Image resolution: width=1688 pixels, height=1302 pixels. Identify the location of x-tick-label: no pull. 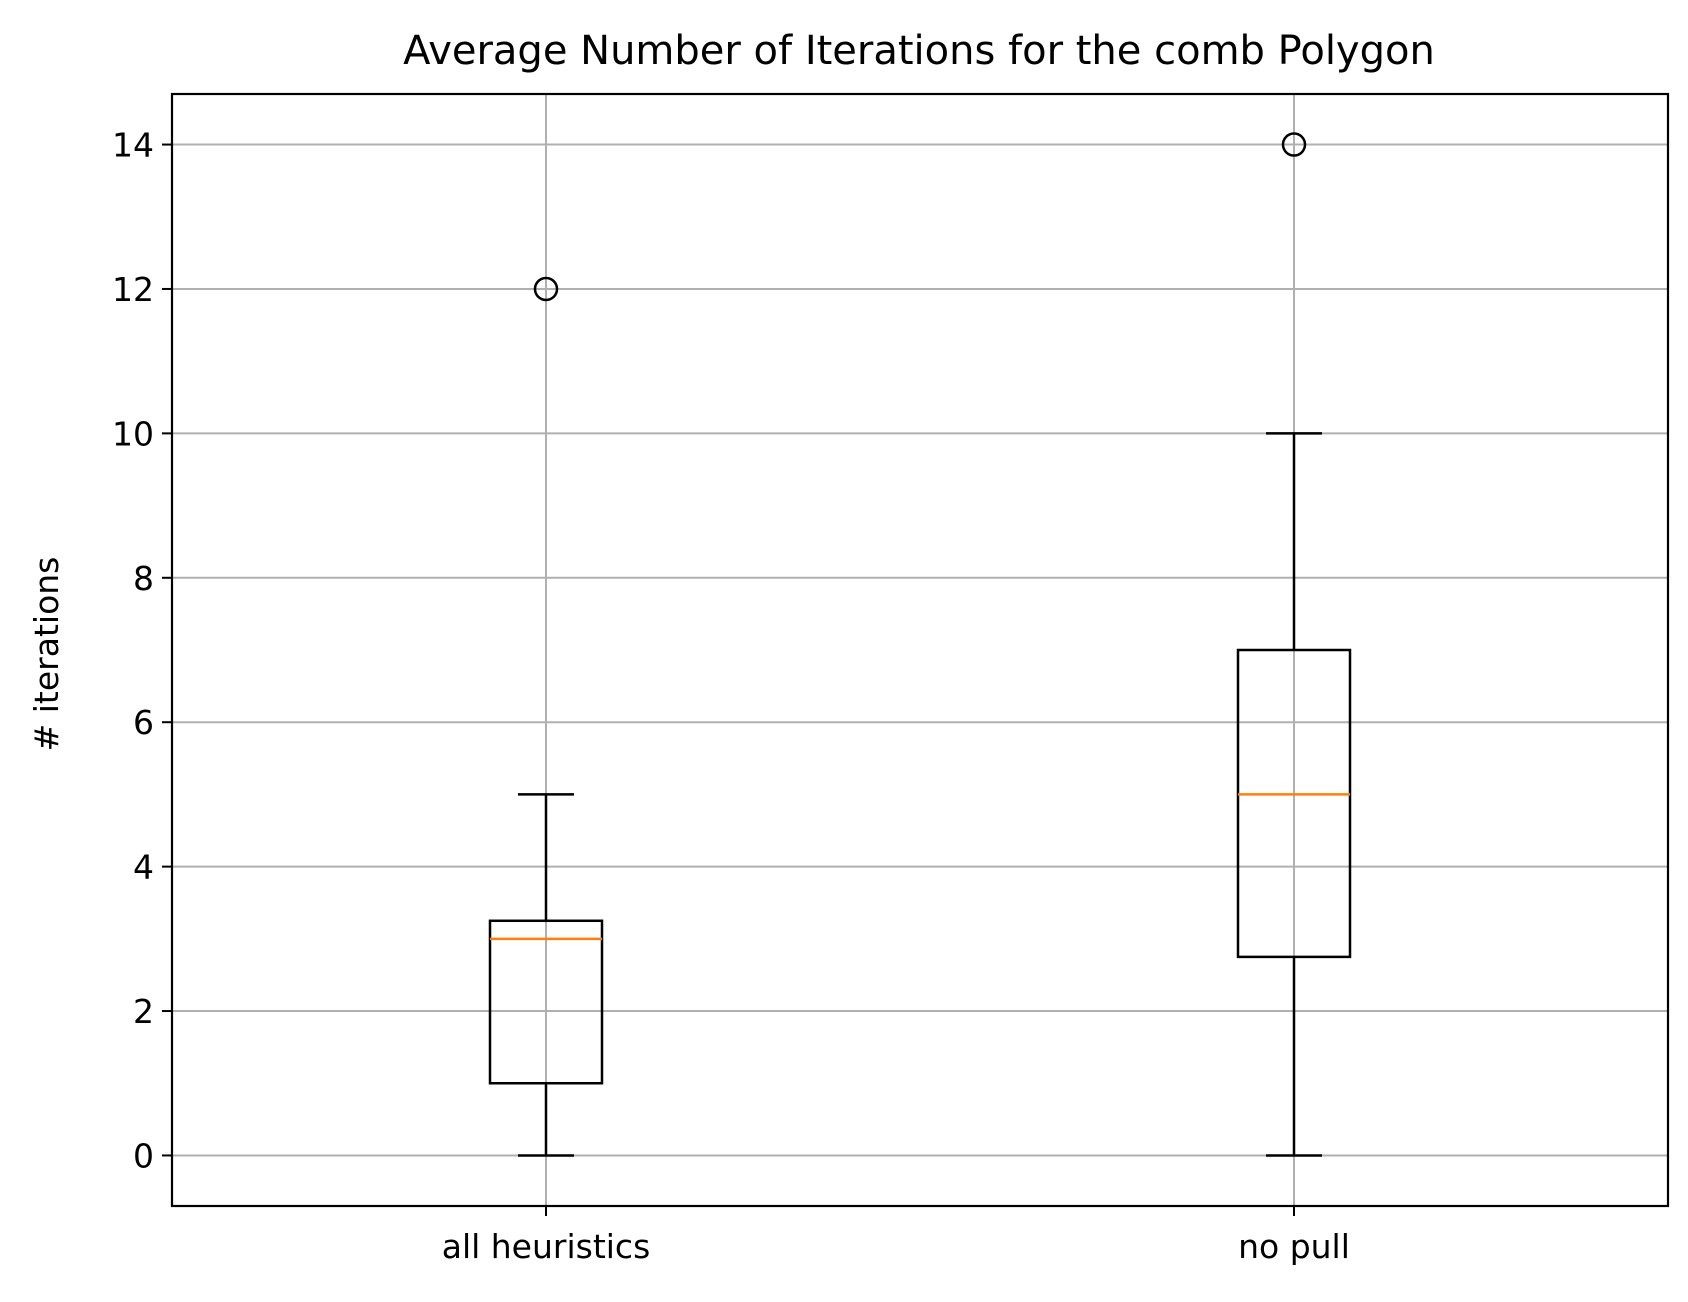
(1294, 1246).